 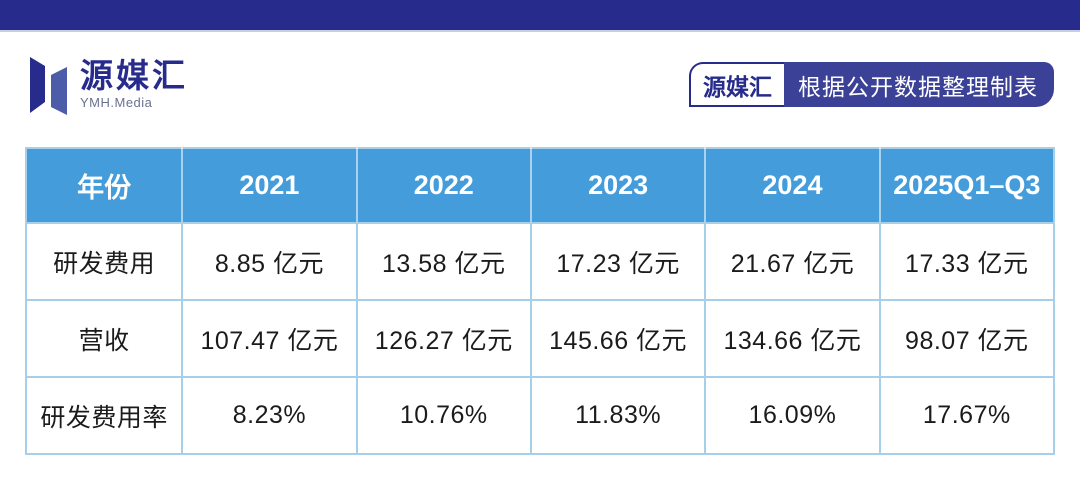 I want to click on logo-text-block: 源媒汇 YMH.Media, so click(x=134, y=83).